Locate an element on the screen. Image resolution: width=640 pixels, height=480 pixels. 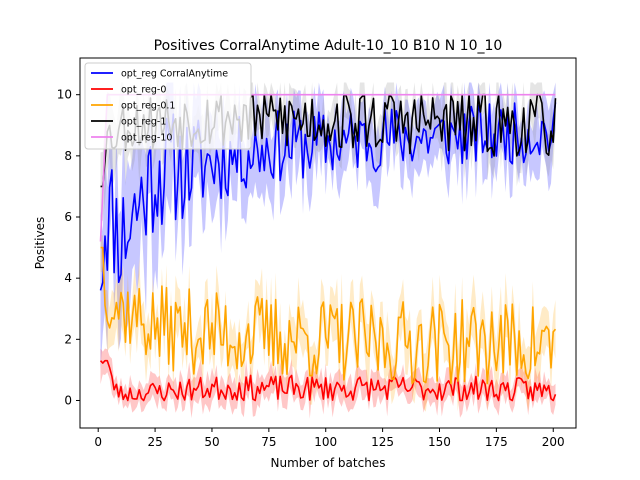
x-tick-label: 125 is located at coordinates (382, 442).